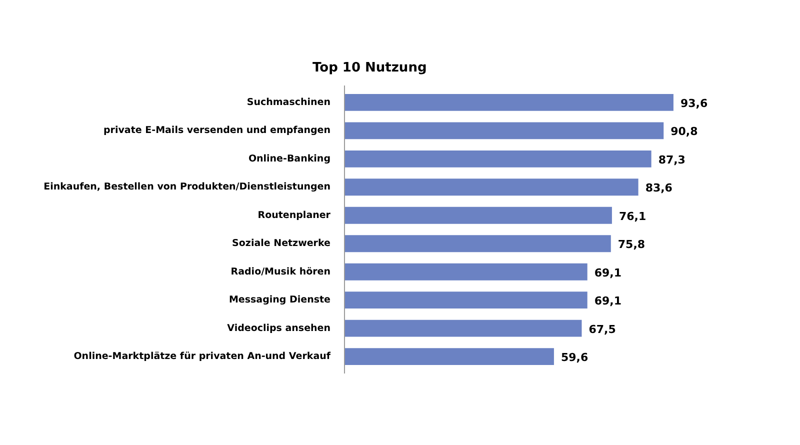  I want to click on y-tick-label: Online-Banking, so click(289, 158).